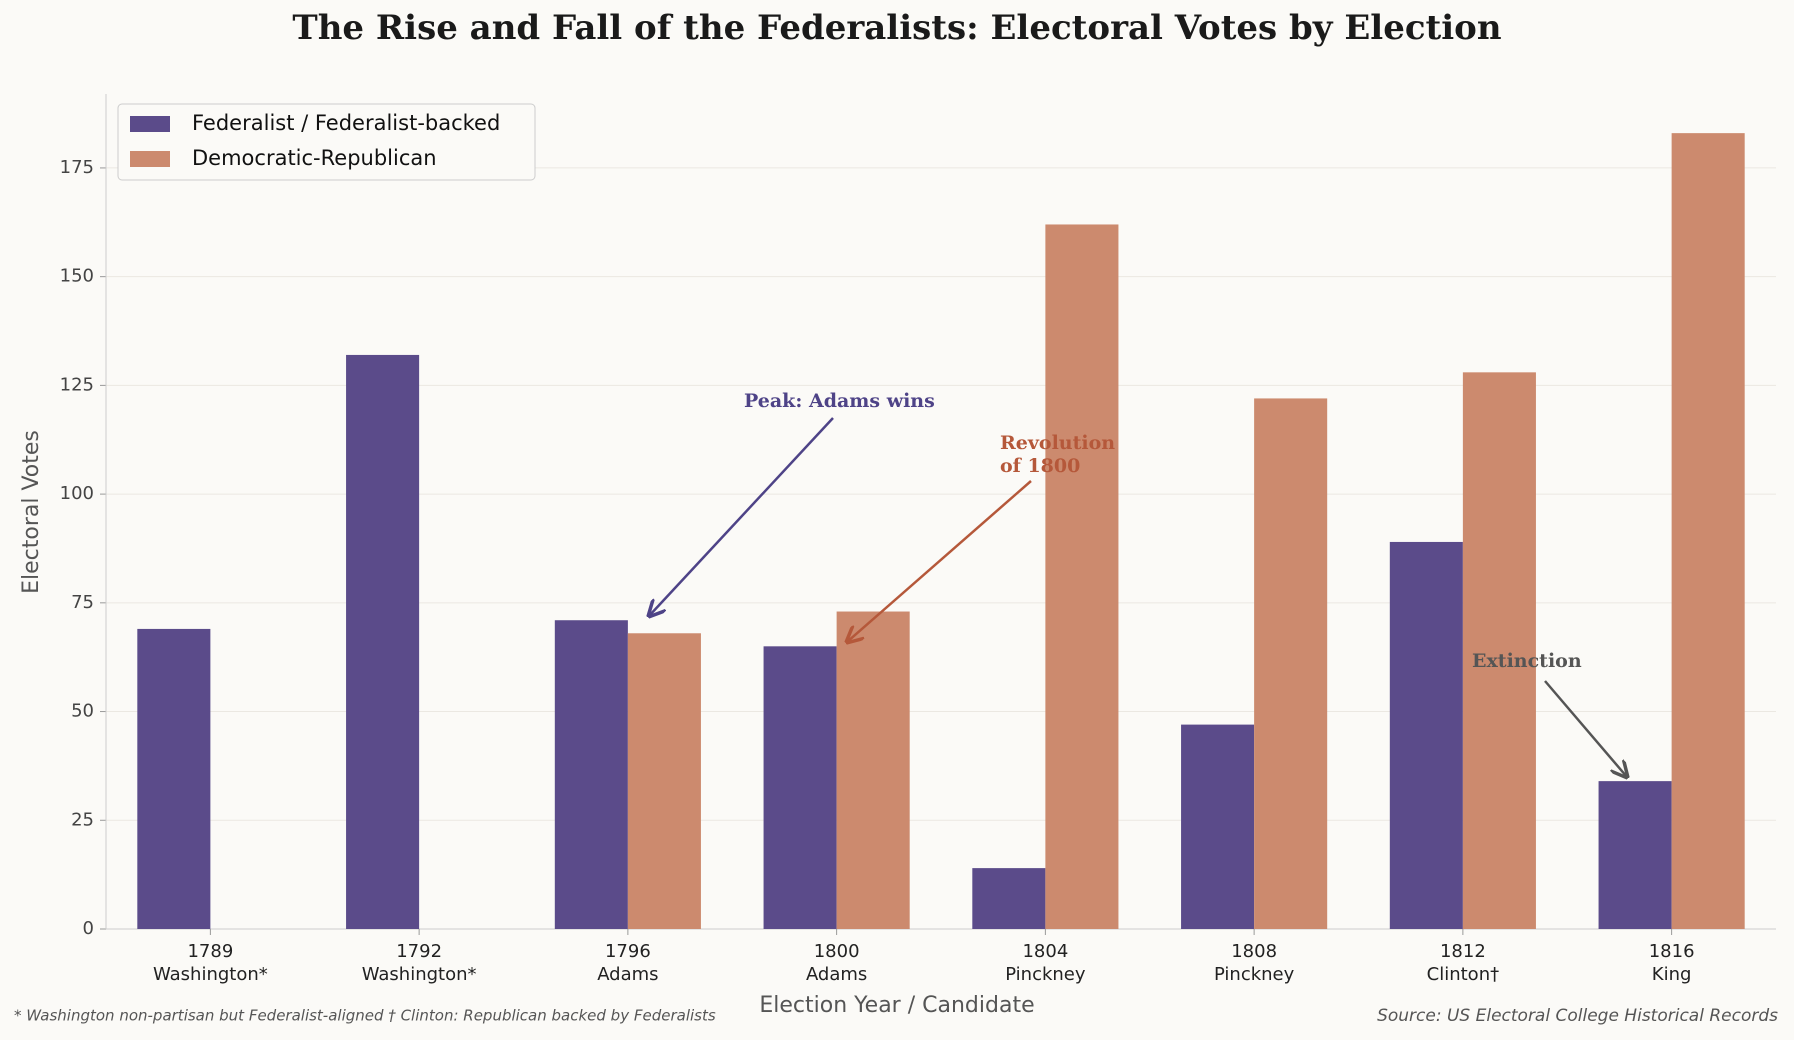 The height and width of the screenshot is (1040, 1794). Describe the element at coordinates (1057, 443) in the screenshot. I see `annotation: Revolution` at that location.